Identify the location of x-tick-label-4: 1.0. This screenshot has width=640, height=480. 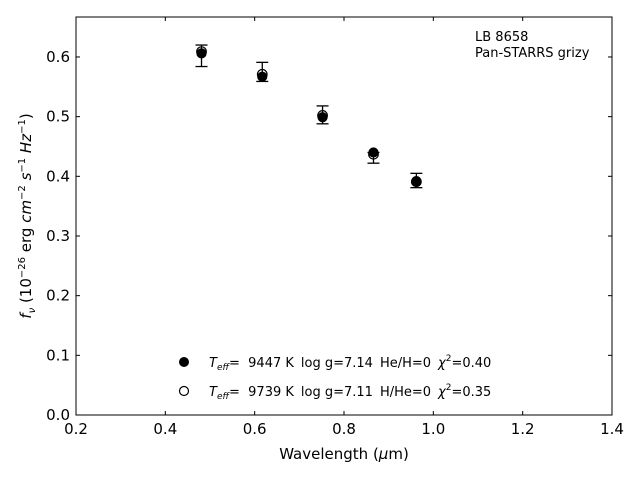
(433, 429).